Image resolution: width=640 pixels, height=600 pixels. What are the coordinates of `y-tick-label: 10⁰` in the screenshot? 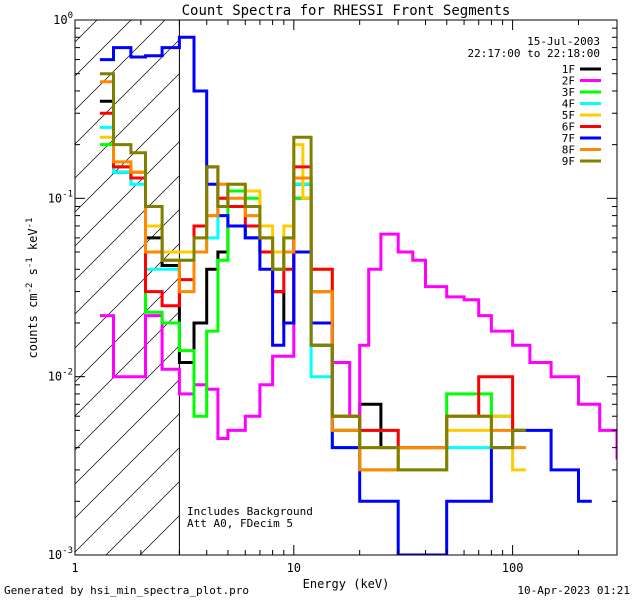 It's located at (63, 19).